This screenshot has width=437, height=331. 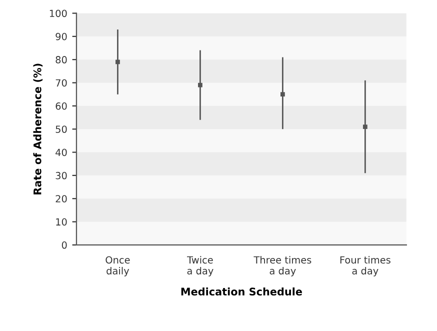 I want to click on y-tick-label: 70, so click(x=61, y=83).